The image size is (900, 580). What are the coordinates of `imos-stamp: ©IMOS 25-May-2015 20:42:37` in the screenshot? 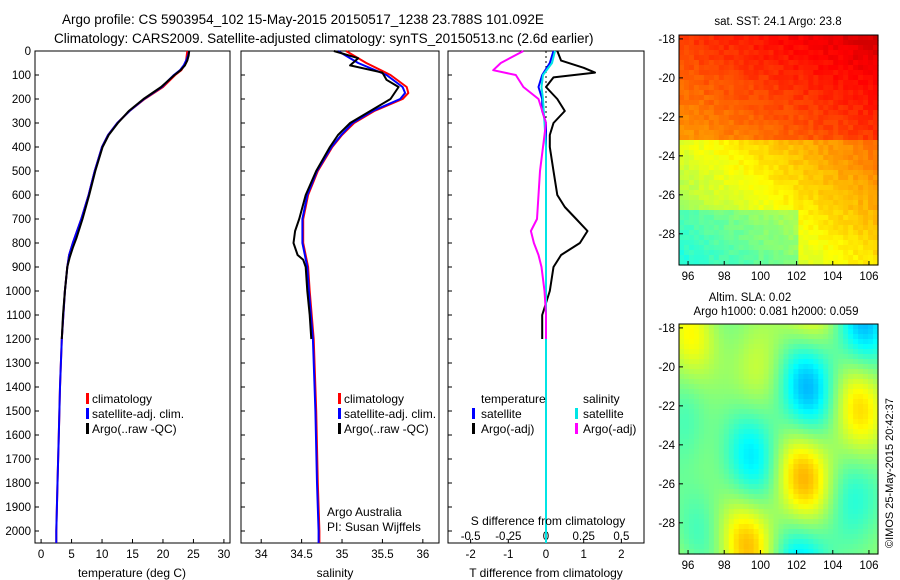 It's located at (890, 473).